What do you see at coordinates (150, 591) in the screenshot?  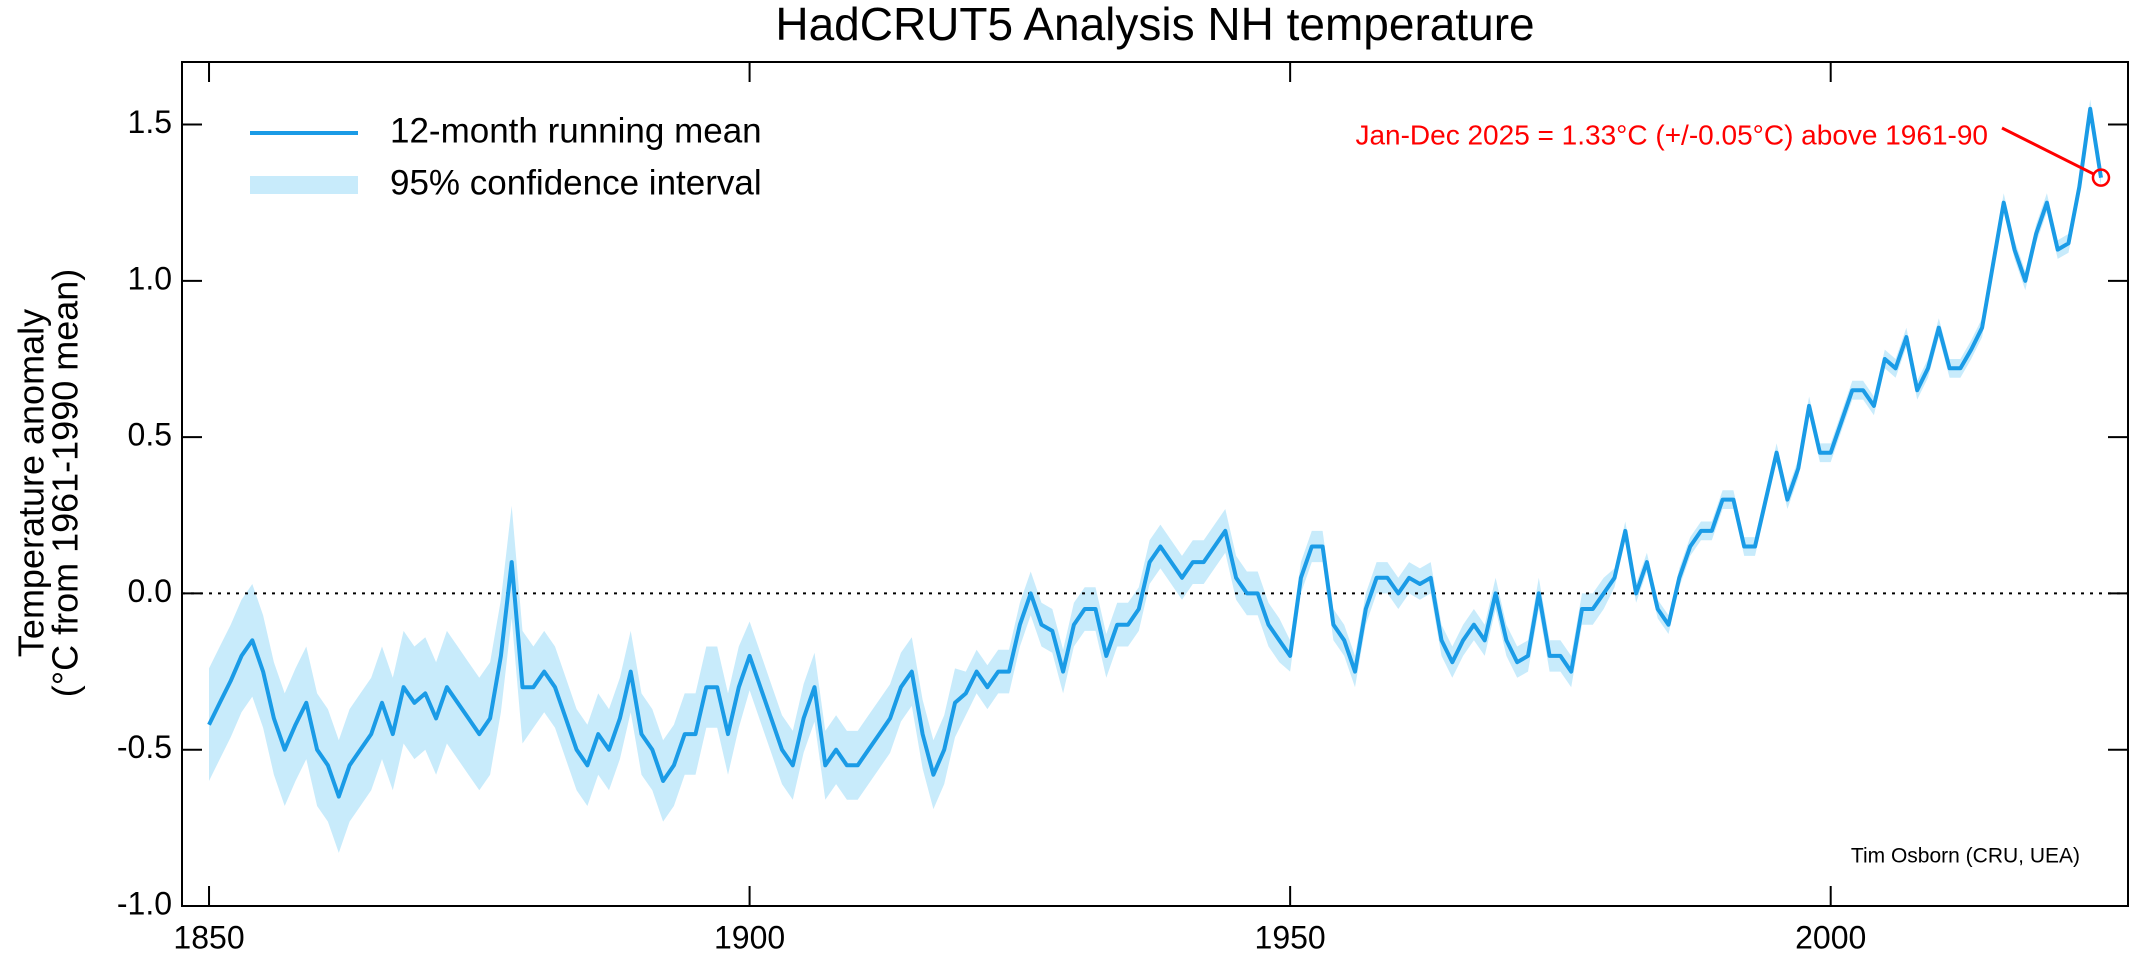 I see `y-tick-label: 0.0` at bounding box center [150, 591].